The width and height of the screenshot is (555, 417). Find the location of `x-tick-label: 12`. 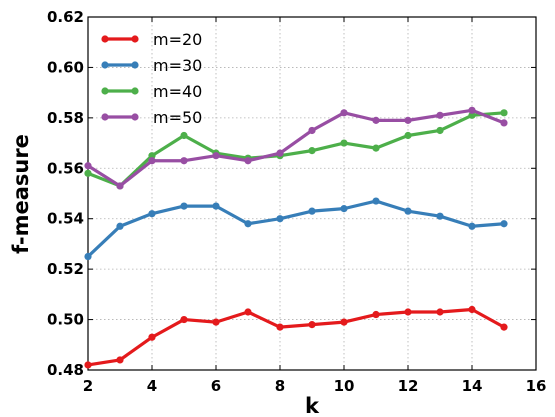

x-tick-label: 12 is located at coordinates (408, 386).